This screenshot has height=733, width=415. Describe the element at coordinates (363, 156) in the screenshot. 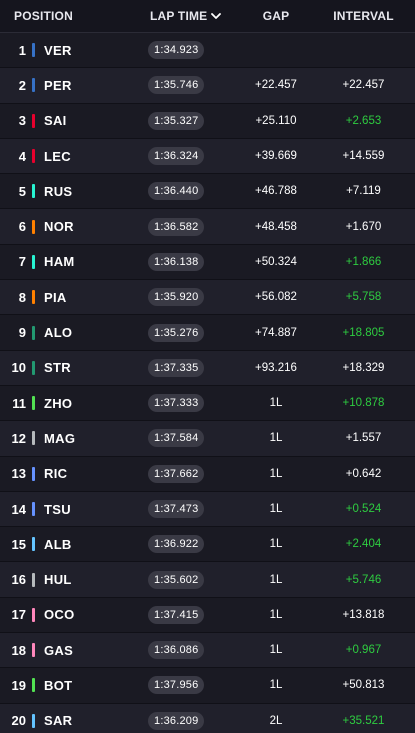

I see `interval-value: +14.559` at that location.